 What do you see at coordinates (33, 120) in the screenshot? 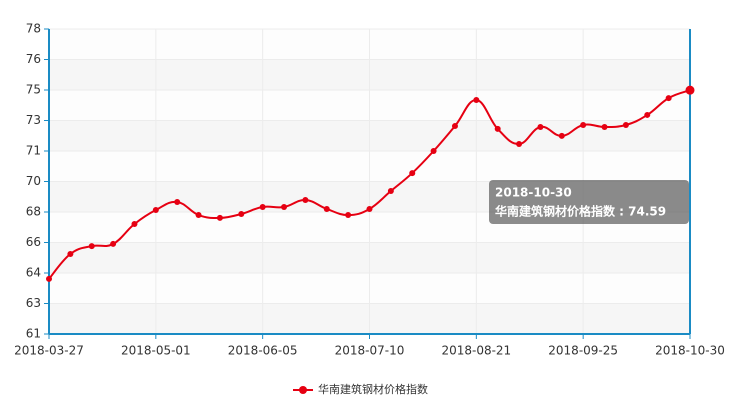
I see `y-tick-label: 73` at bounding box center [33, 120].